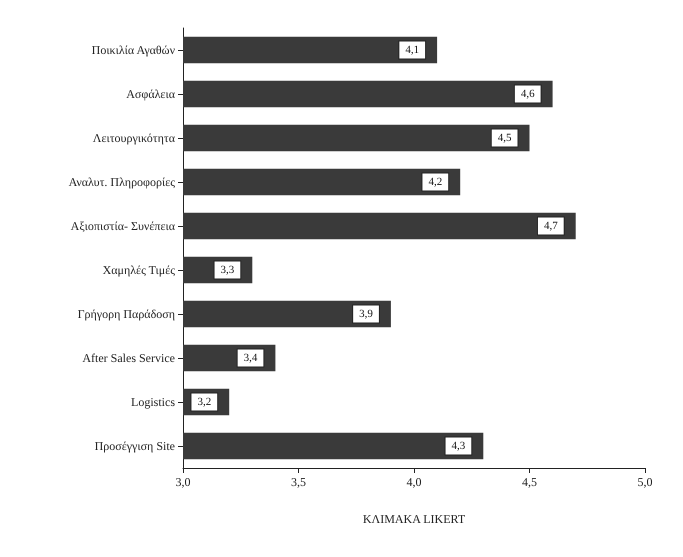 This screenshot has width=683, height=557. I want to click on x-tick-label: 3,0, so click(183, 482).